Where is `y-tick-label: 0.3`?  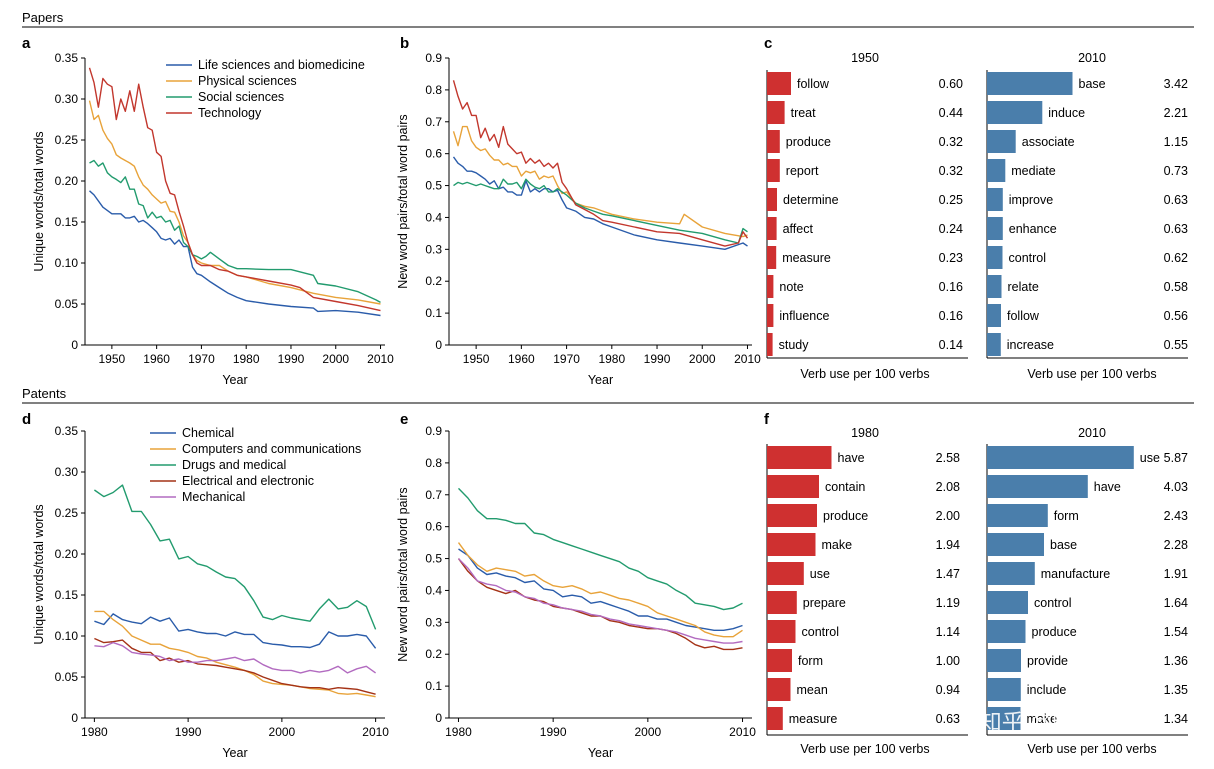 y-tick-label: 0.3 is located at coordinates (433, 622).